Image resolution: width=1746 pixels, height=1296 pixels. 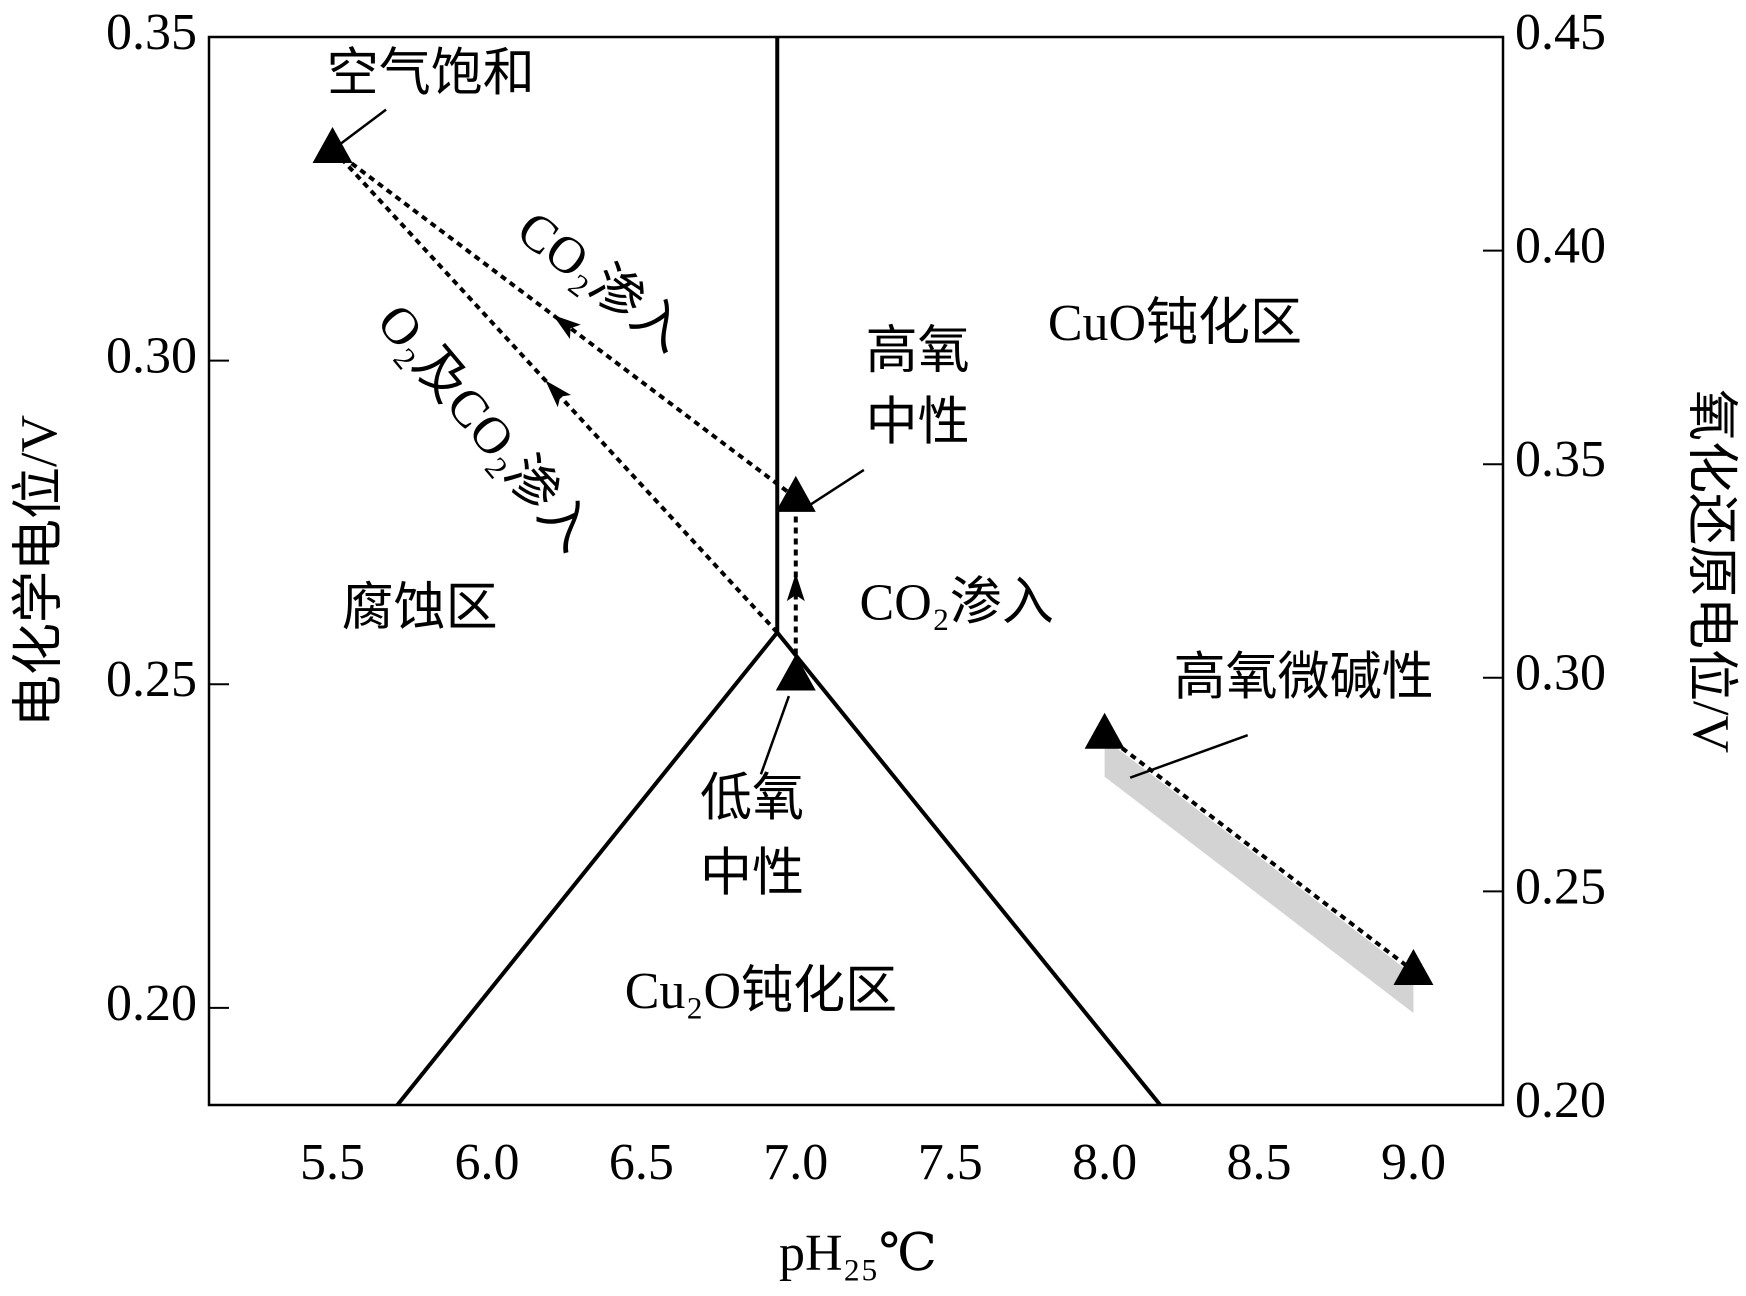 What do you see at coordinates (486, 1162) in the screenshot?
I see `x-tick-label: 6.0` at bounding box center [486, 1162].